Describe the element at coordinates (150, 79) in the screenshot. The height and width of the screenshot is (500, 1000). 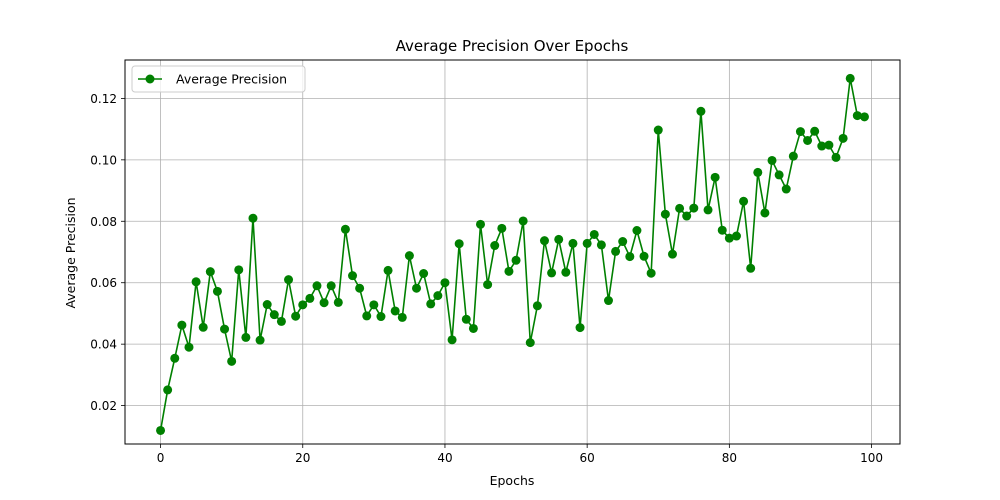
I see `legend-marker-swatch` at that location.